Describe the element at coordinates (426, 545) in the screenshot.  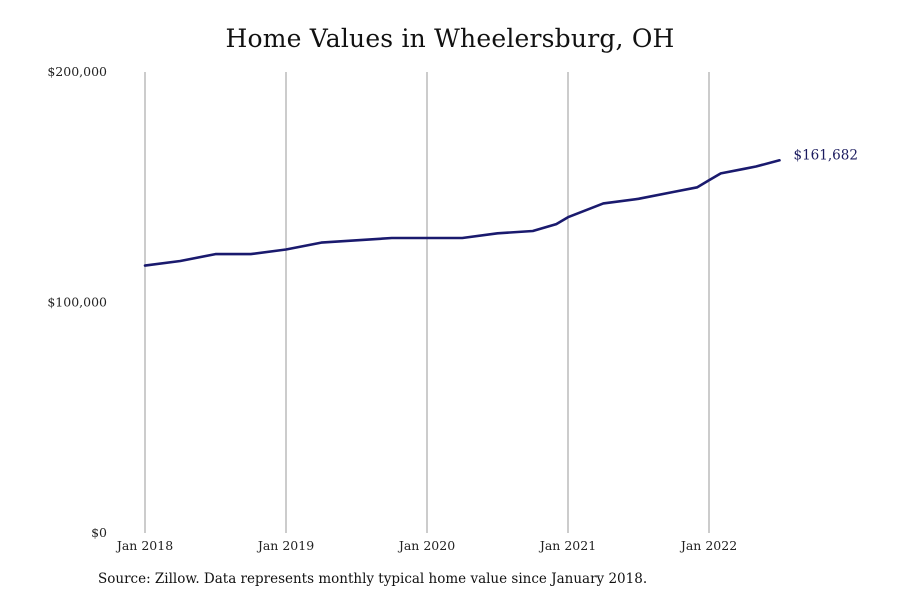
I see `x-tick-label: Jan 2020` at that location.